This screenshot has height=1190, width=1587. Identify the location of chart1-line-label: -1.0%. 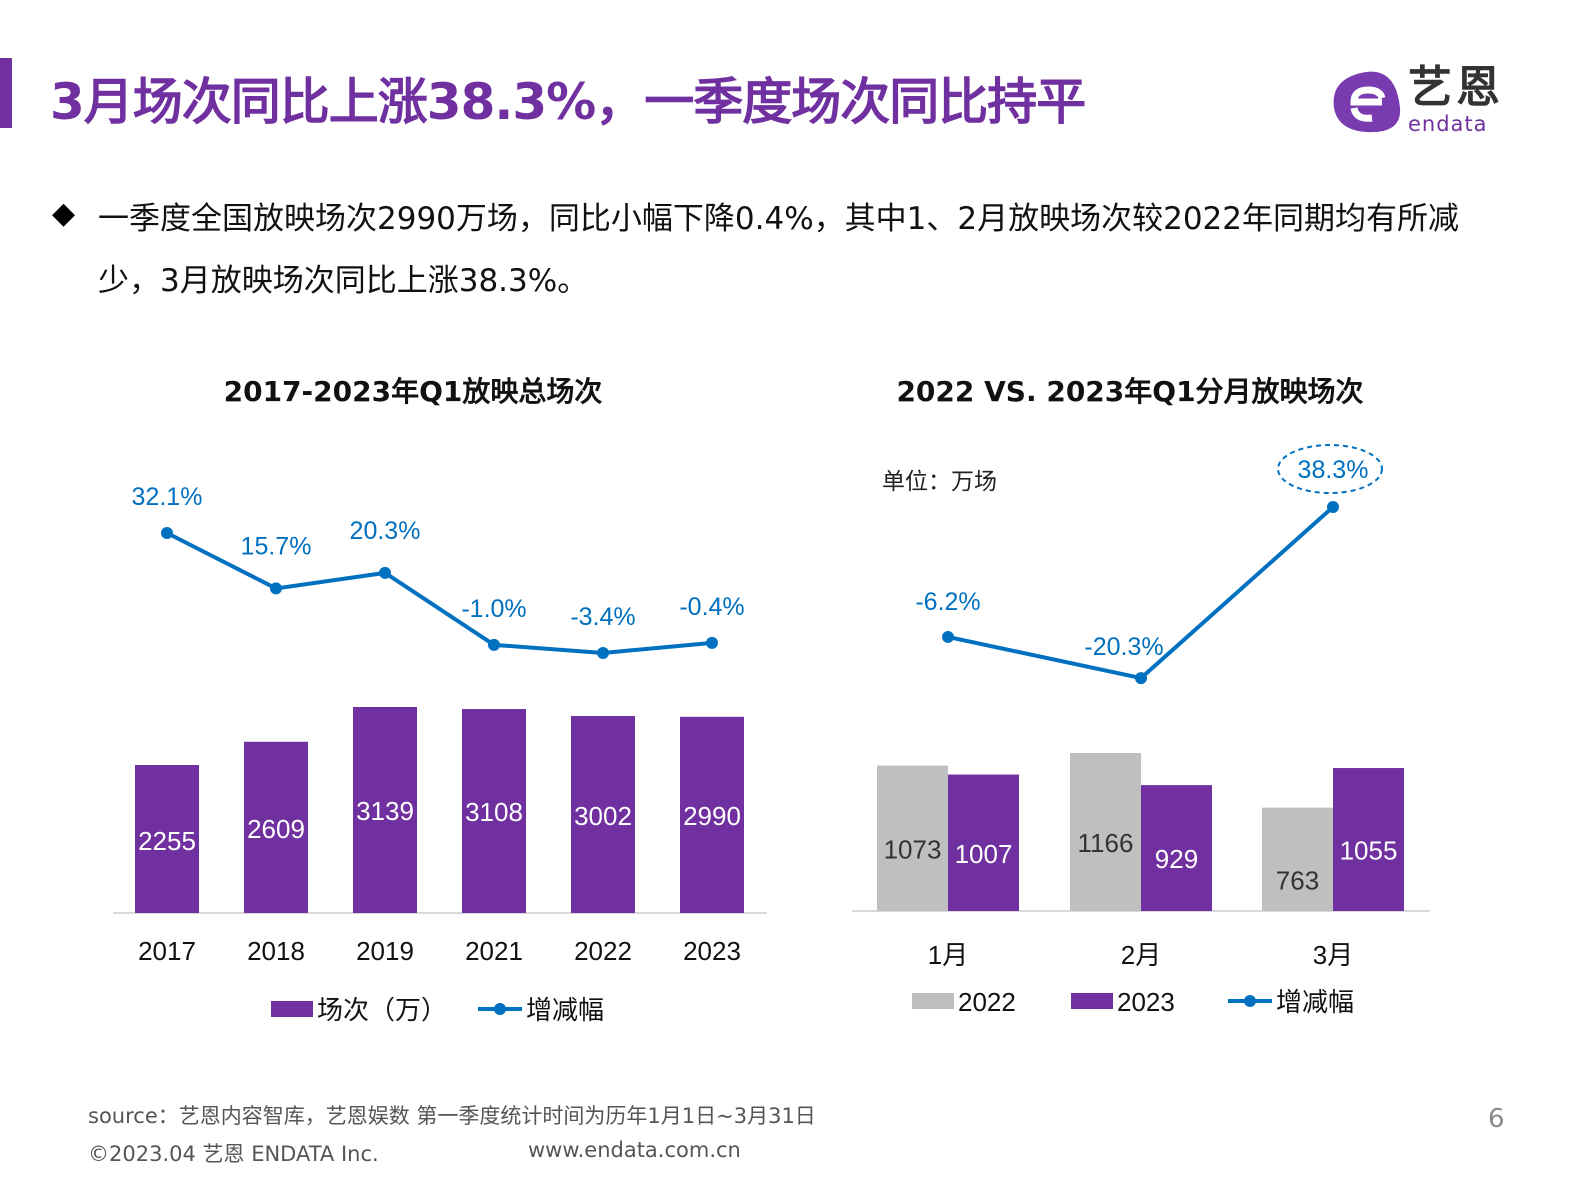
(493, 609).